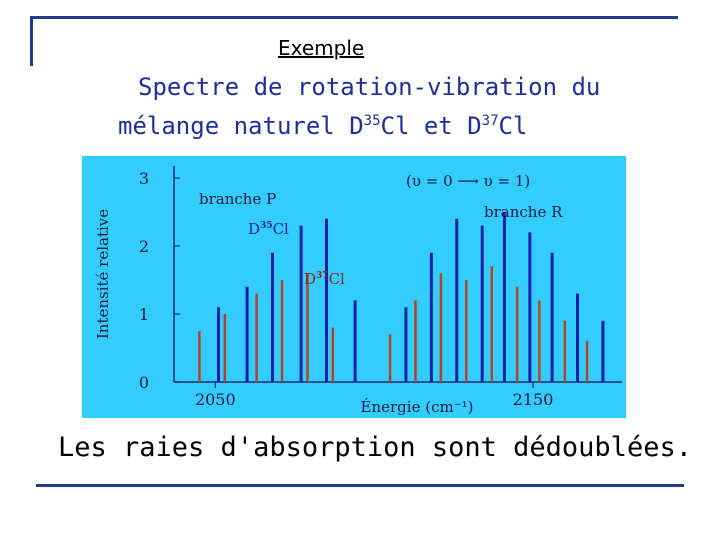 The width and height of the screenshot is (720, 540). Describe the element at coordinates (360, 485) in the screenshot. I see `bottom-rule-line` at that location.